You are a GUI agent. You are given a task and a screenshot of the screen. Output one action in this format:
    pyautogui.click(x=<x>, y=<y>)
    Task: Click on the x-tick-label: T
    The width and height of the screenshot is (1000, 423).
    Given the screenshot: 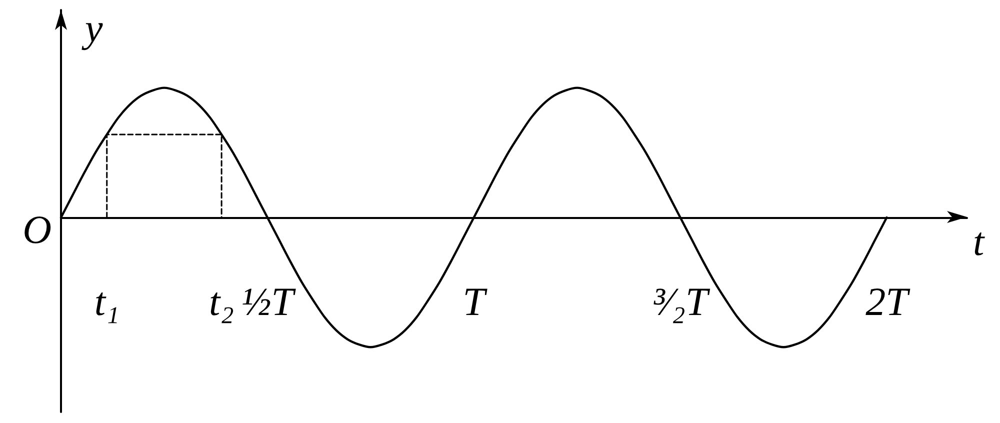 What is the action you would take?
    pyautogui.click(x=475, y=301)
    